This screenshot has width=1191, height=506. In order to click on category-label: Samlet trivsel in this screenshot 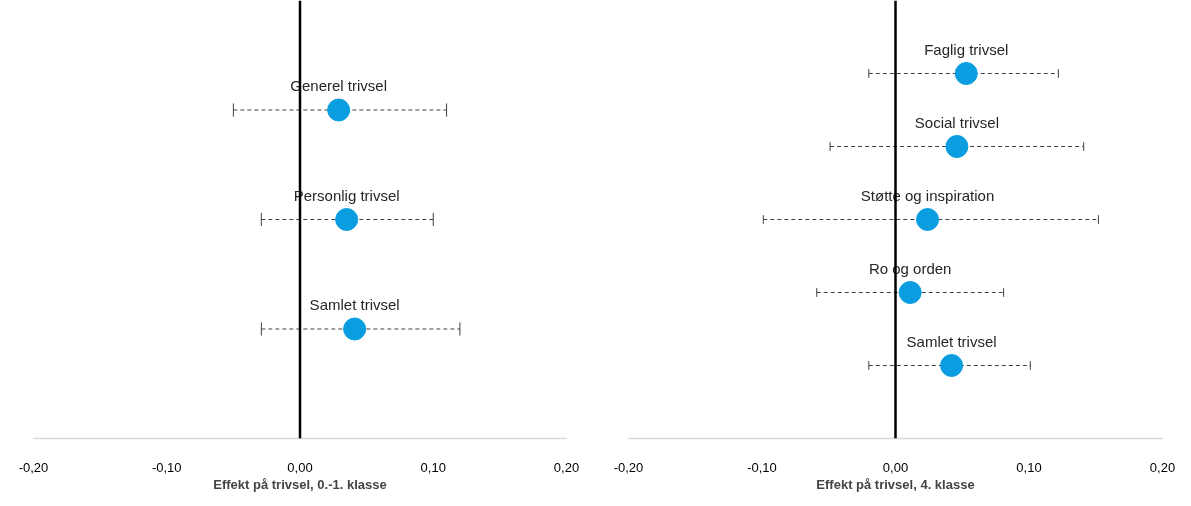, I will do `click(951, 341)`.